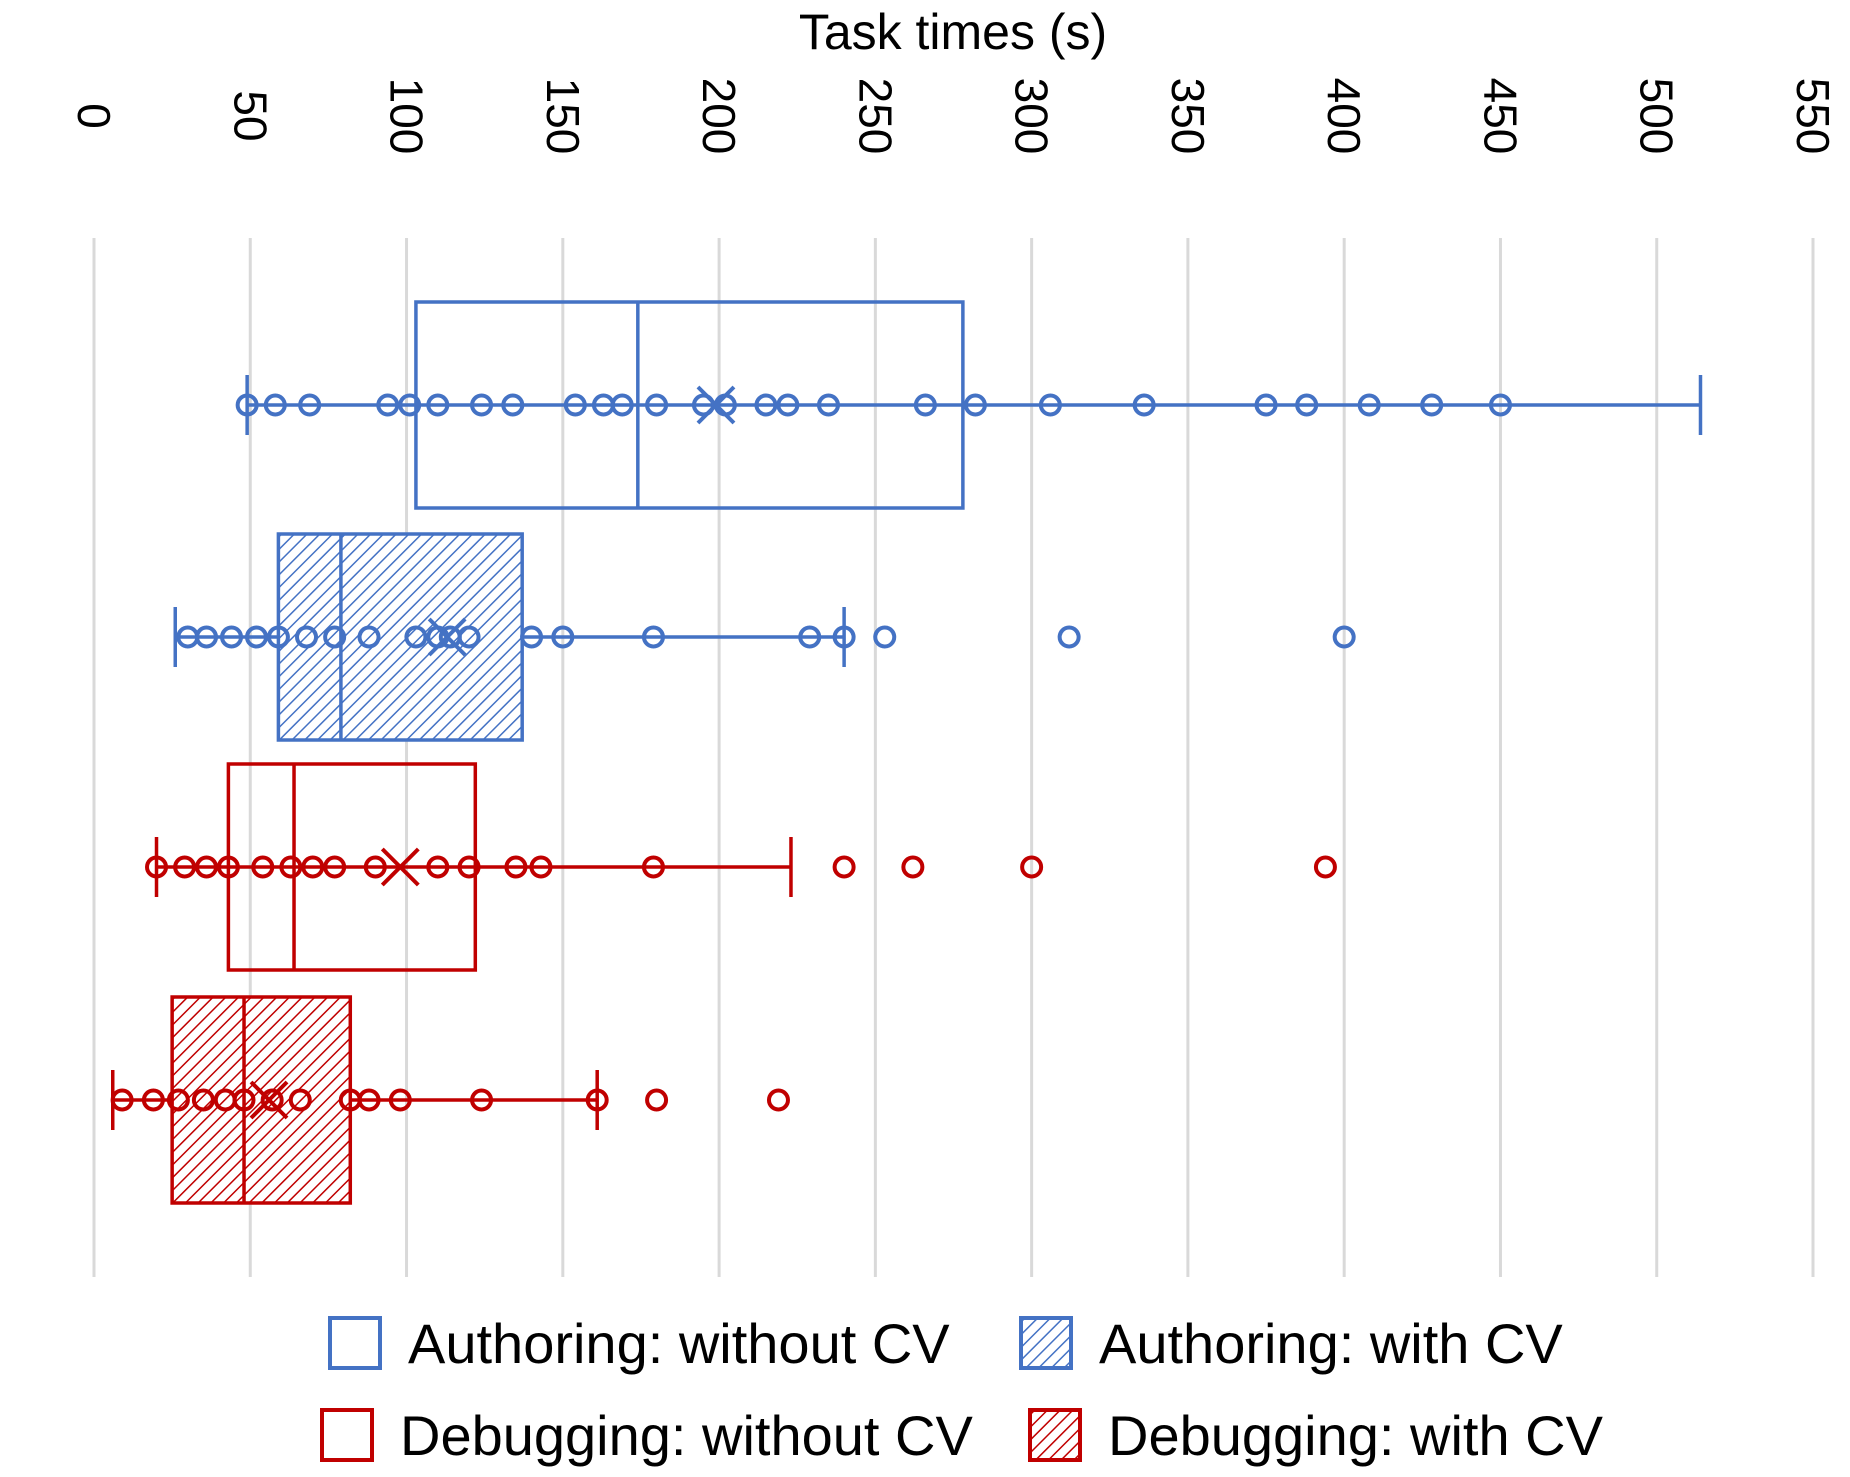 Image resolution: width=1850 pixels, height=1477 pixels. Describe the element at coordinates (646, 1435) in the screenshot. I see `legend-item: Debugging: without CV` at that location.